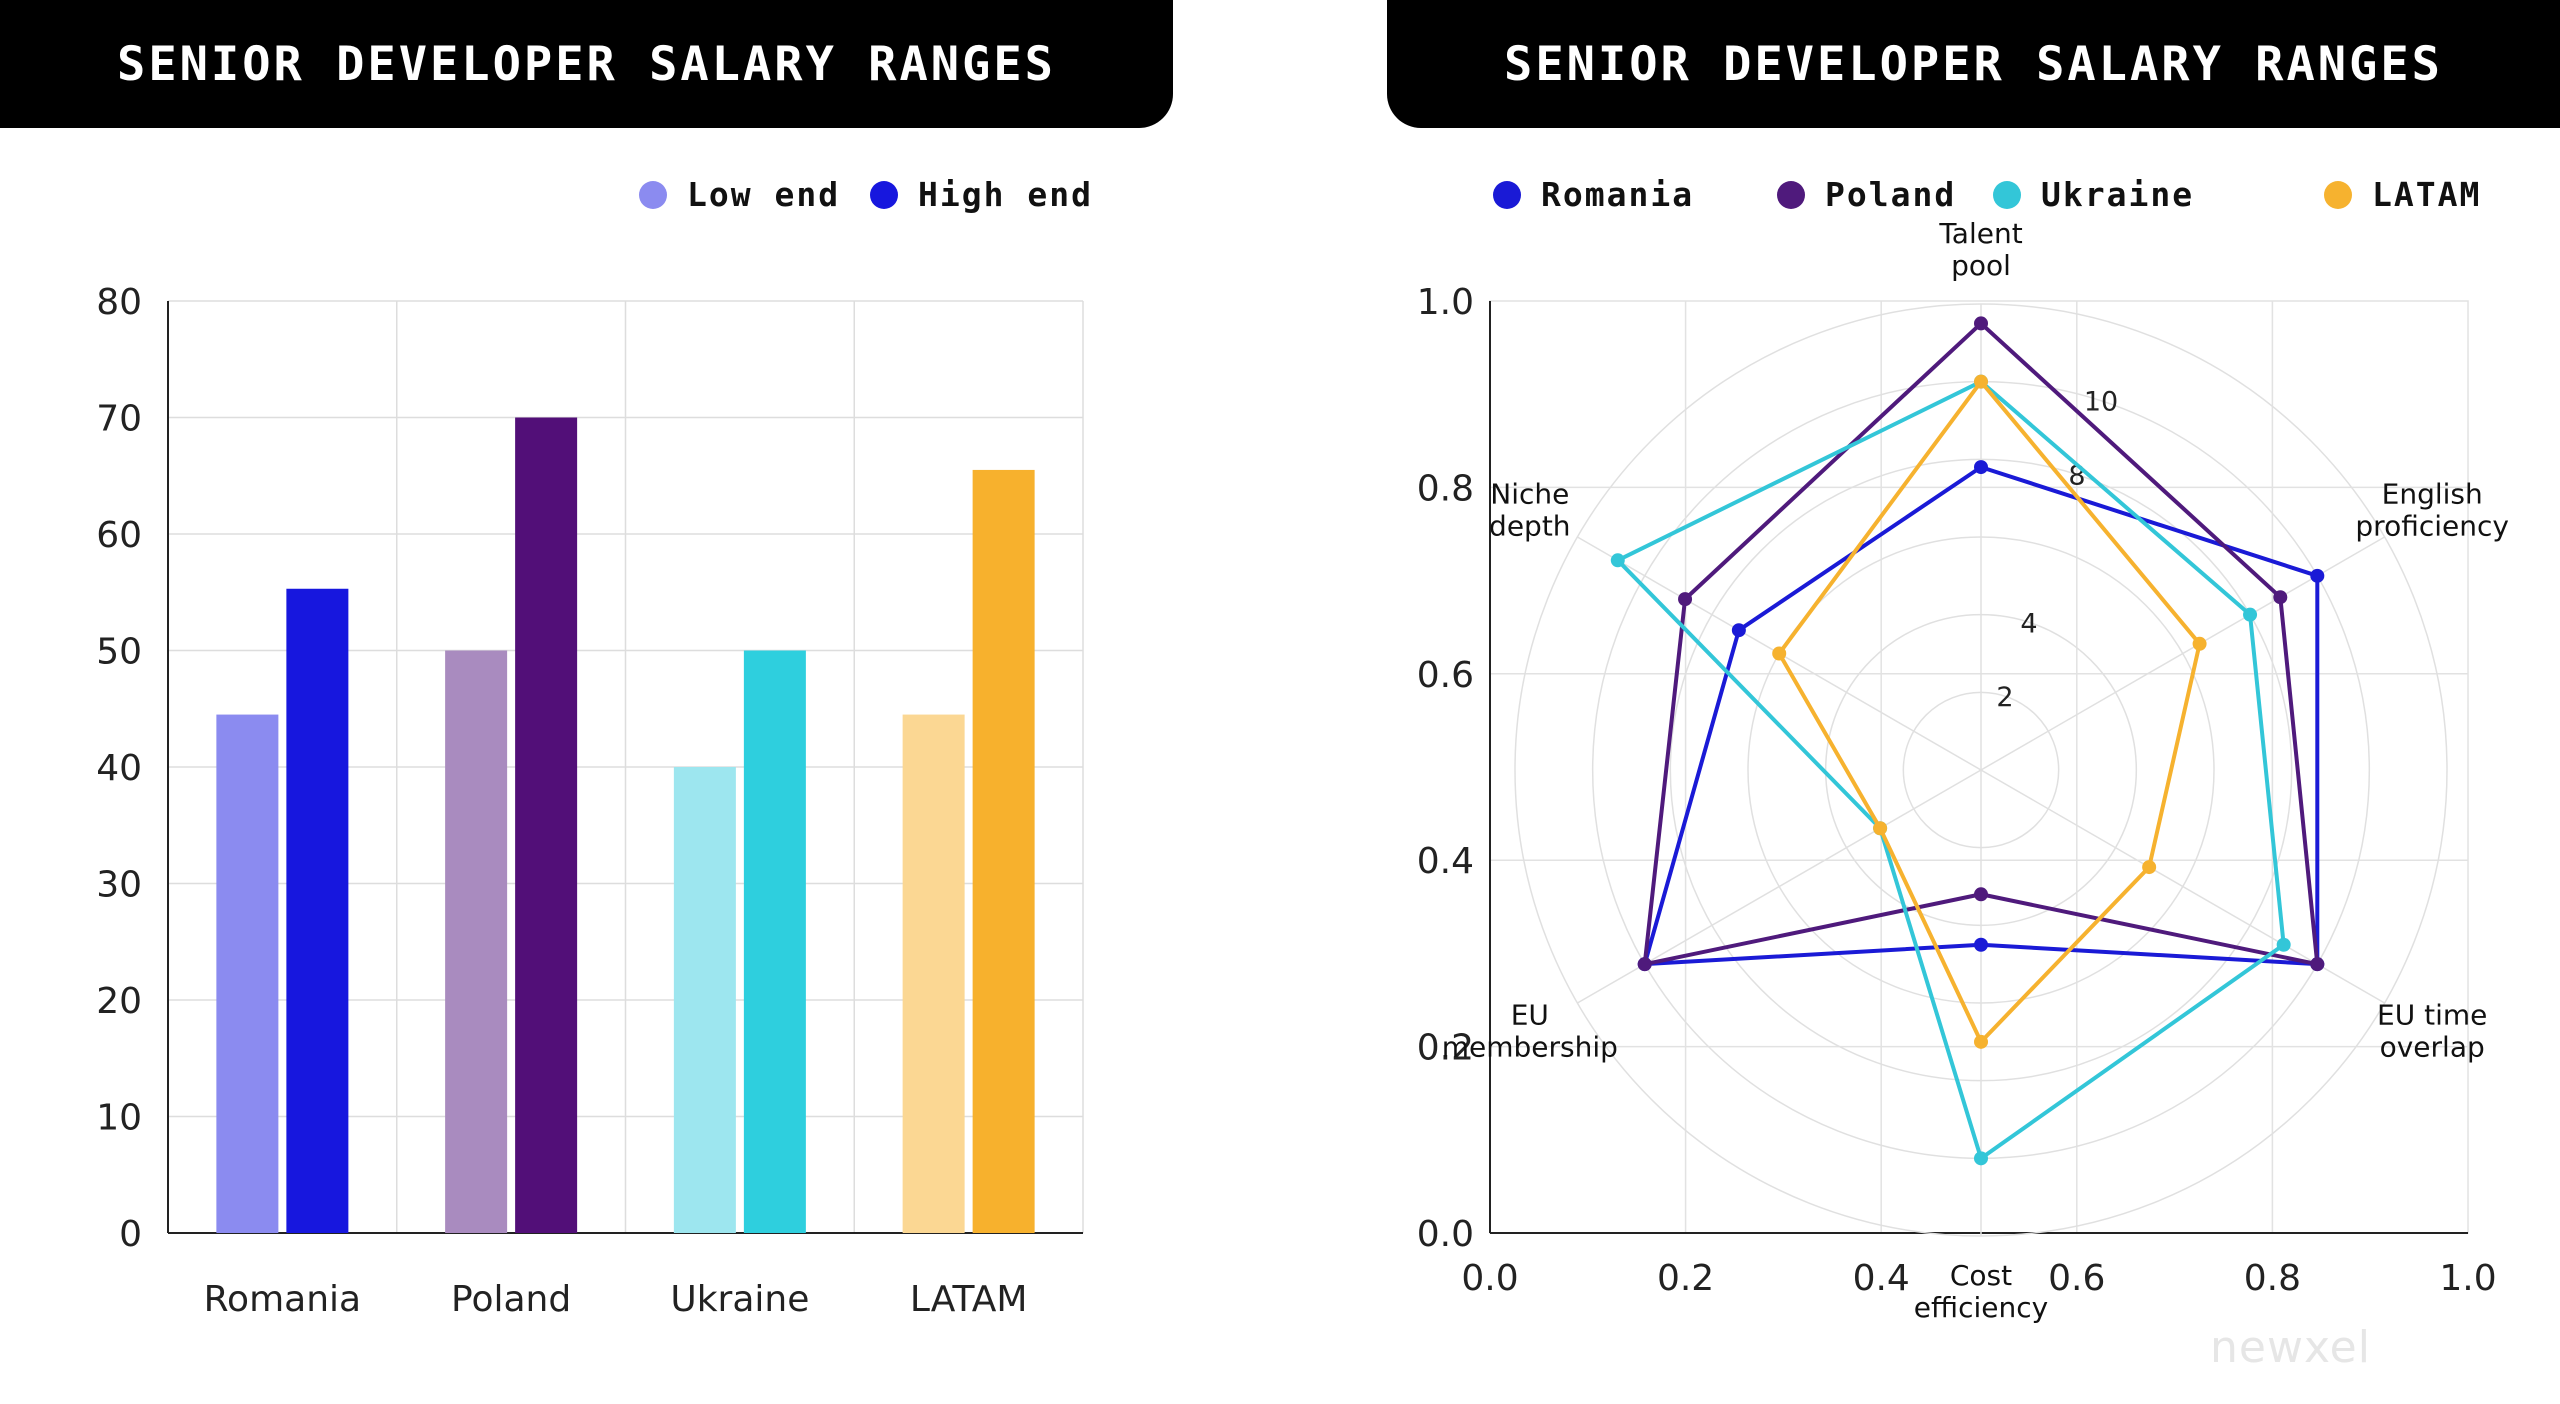 The image size is (2560, 1404). What do you see at coordinates (119, 652) in the screenshot?
I see `bar-y-tick-label: 50` at bounding box center [119, 652].